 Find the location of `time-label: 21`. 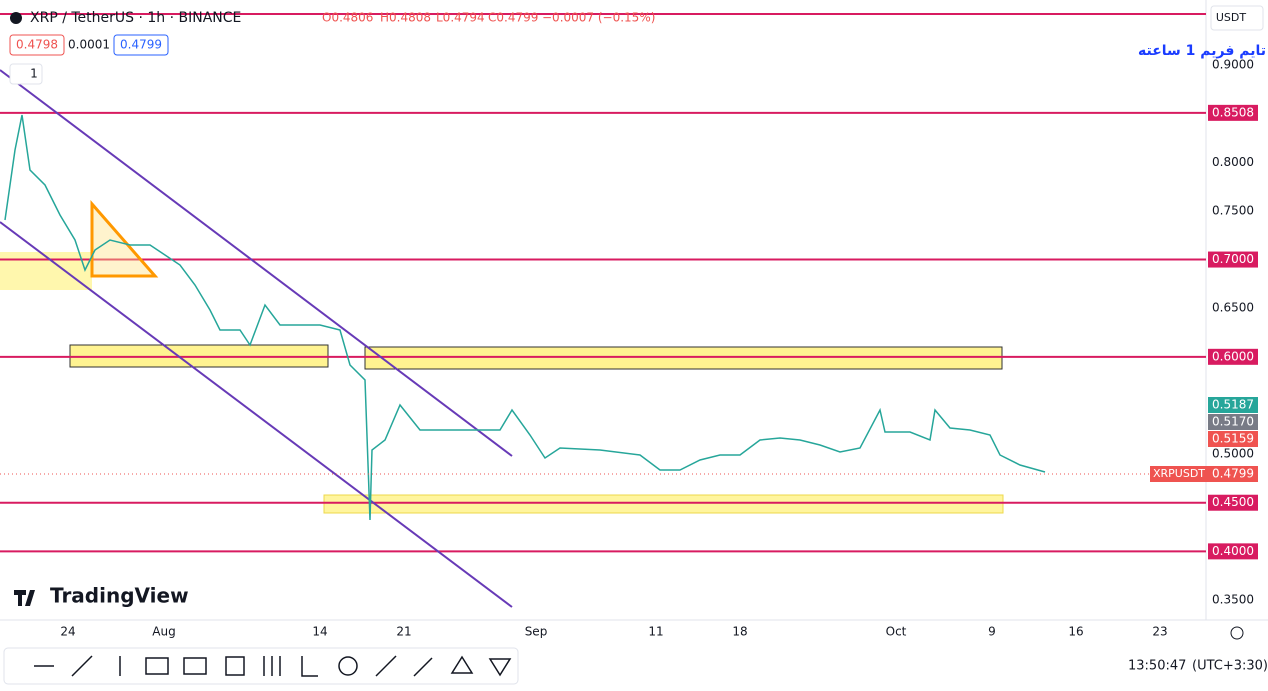

time-label: 21 is located at coordinates (403, 632).